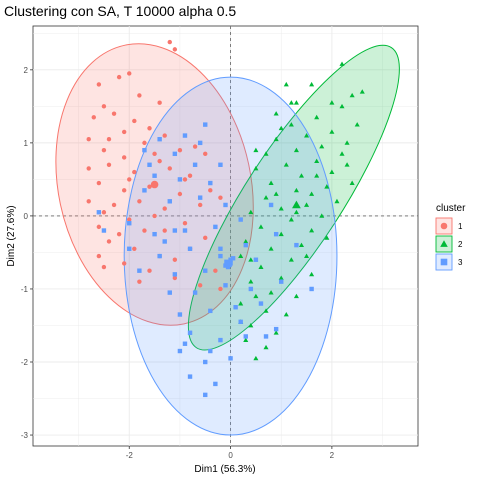  Describe the element at coordinates (460, 262) in the screenshot. I see `legend-label-3: 3` at that location.